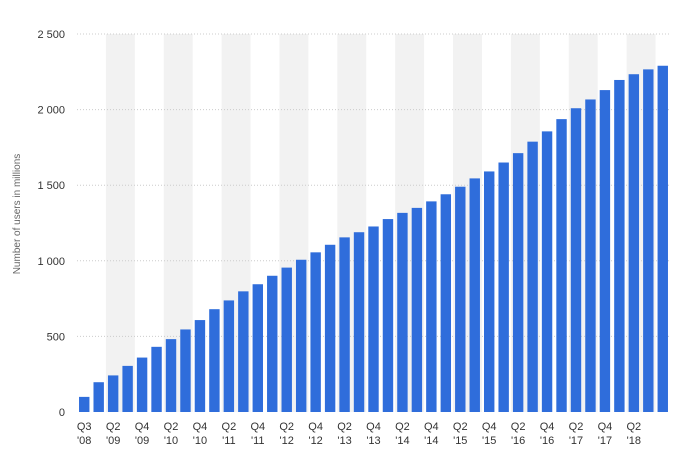  I want to click on y-axis-ticks: 0 500 1 000 1 500 2 000 2 500, so click(51, 224).